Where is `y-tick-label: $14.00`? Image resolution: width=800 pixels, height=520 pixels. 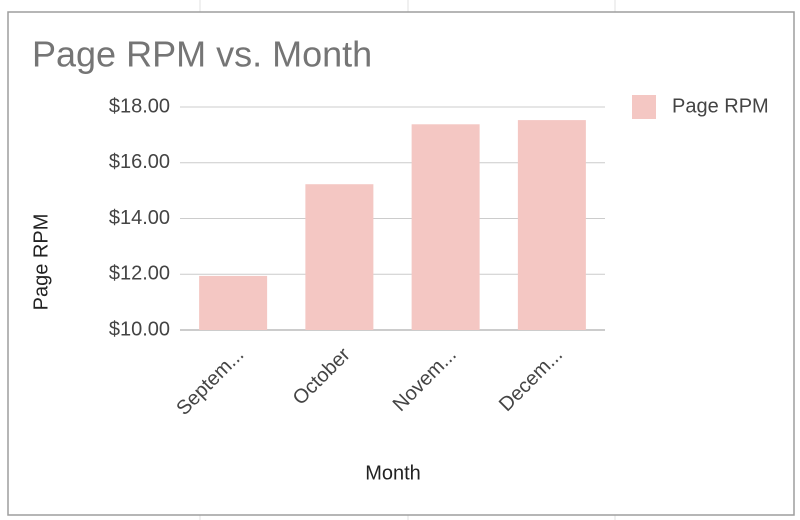
y-tick-label: $14.00 is located at coordinates (139, 218).